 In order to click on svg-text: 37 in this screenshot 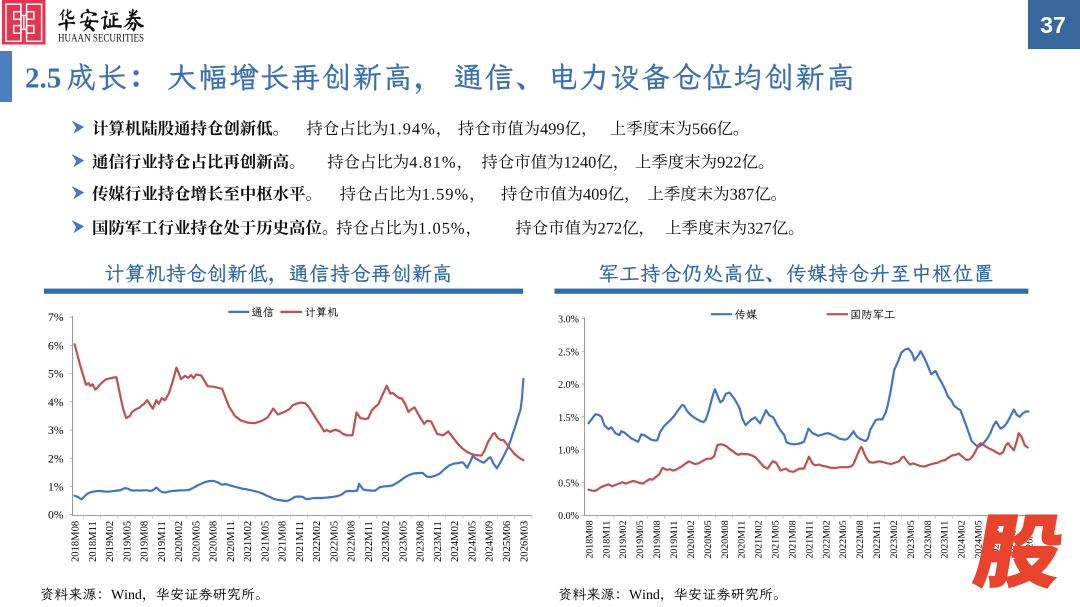, I will do `click(1053, 25)`.